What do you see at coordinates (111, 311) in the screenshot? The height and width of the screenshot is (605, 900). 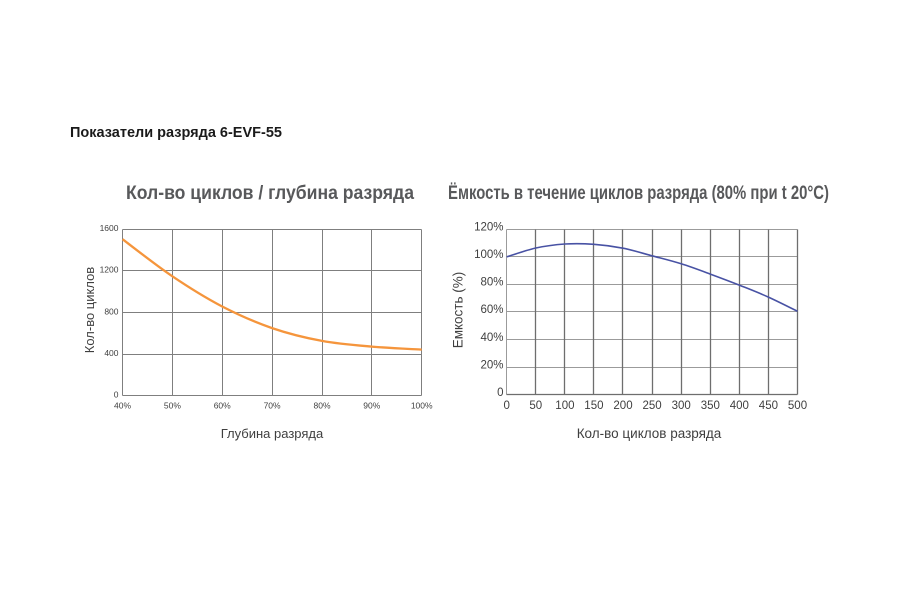 I see `svg-text: 800` at bounding box center [111, 311].